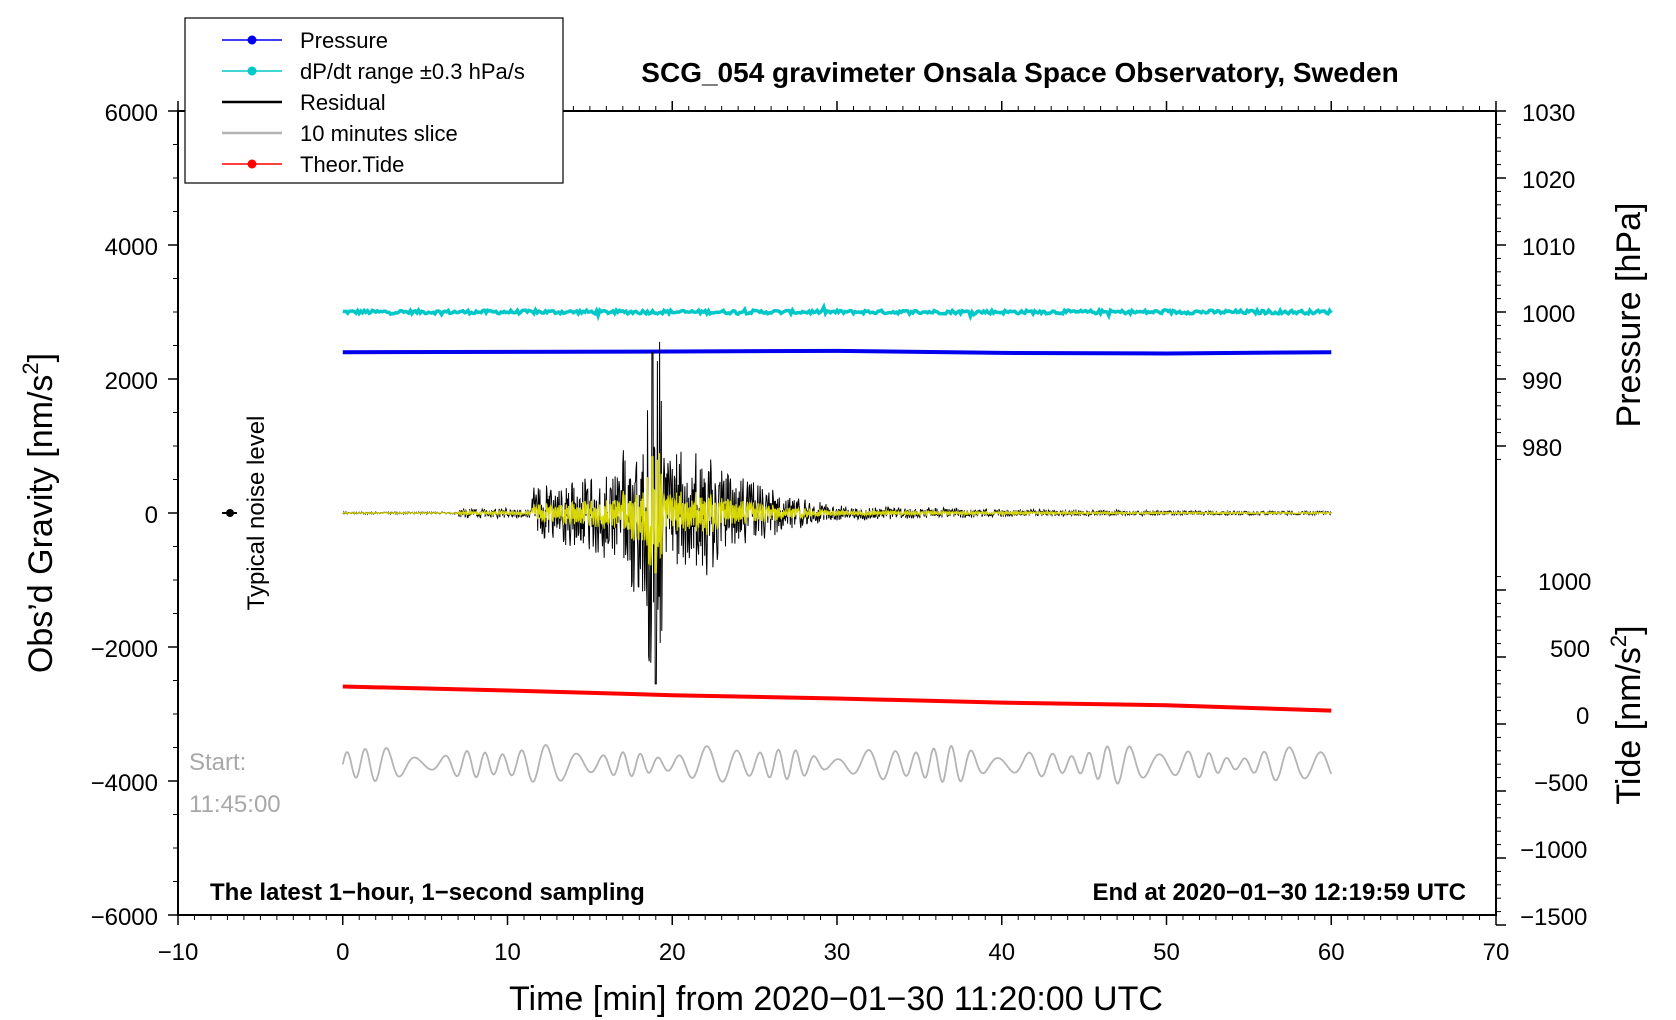 This screenshot has height=1020, width=1676. What do you see at coordinates (344, 40) in the screenshot?
I see `legend-label-pressure: Pressure` at bounding box center [344, 40].